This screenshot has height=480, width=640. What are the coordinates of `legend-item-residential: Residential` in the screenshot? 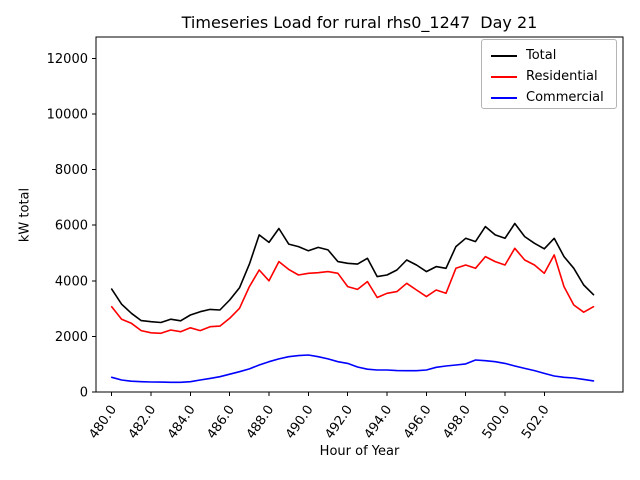 It's located at (553, 76).